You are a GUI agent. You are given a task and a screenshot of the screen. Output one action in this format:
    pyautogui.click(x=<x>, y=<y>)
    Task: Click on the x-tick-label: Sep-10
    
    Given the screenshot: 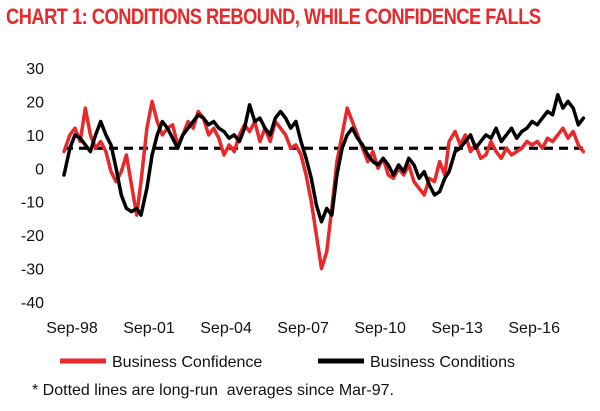 What is the action you would take?
    pyautogui.click(x=380, y=328)
    